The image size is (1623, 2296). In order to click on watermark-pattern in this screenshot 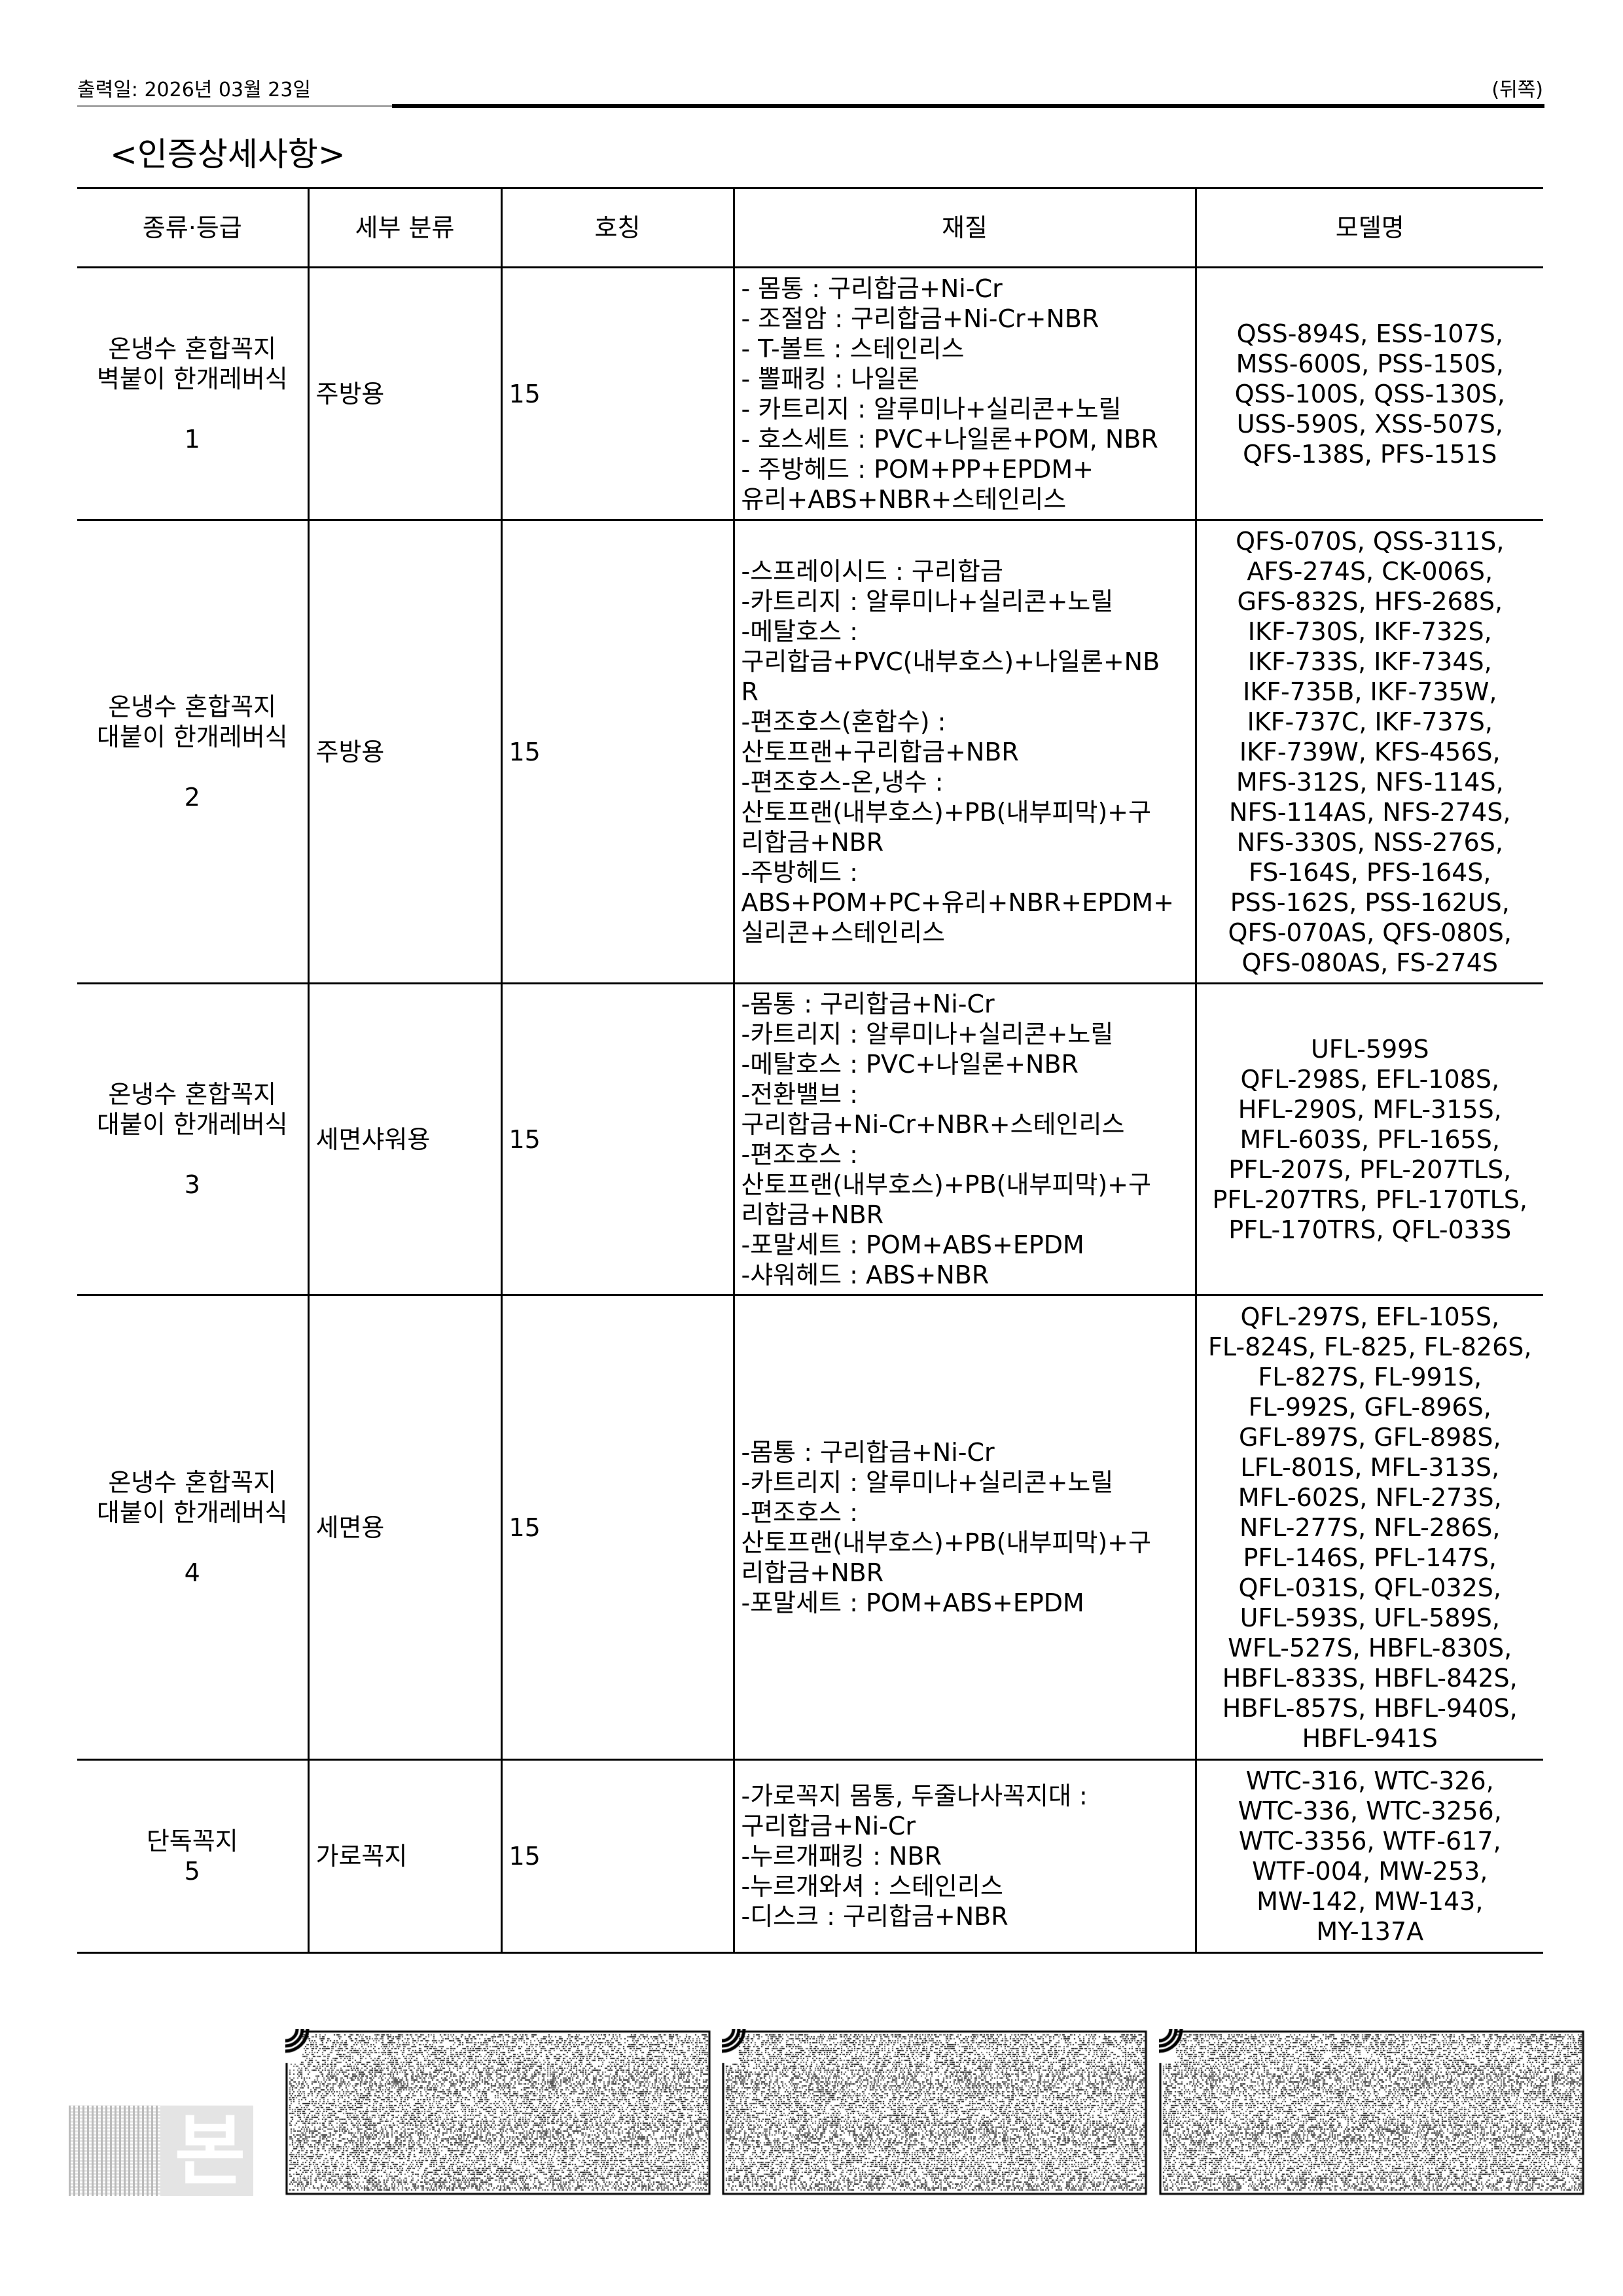, I will do `click(115, 2151)`.